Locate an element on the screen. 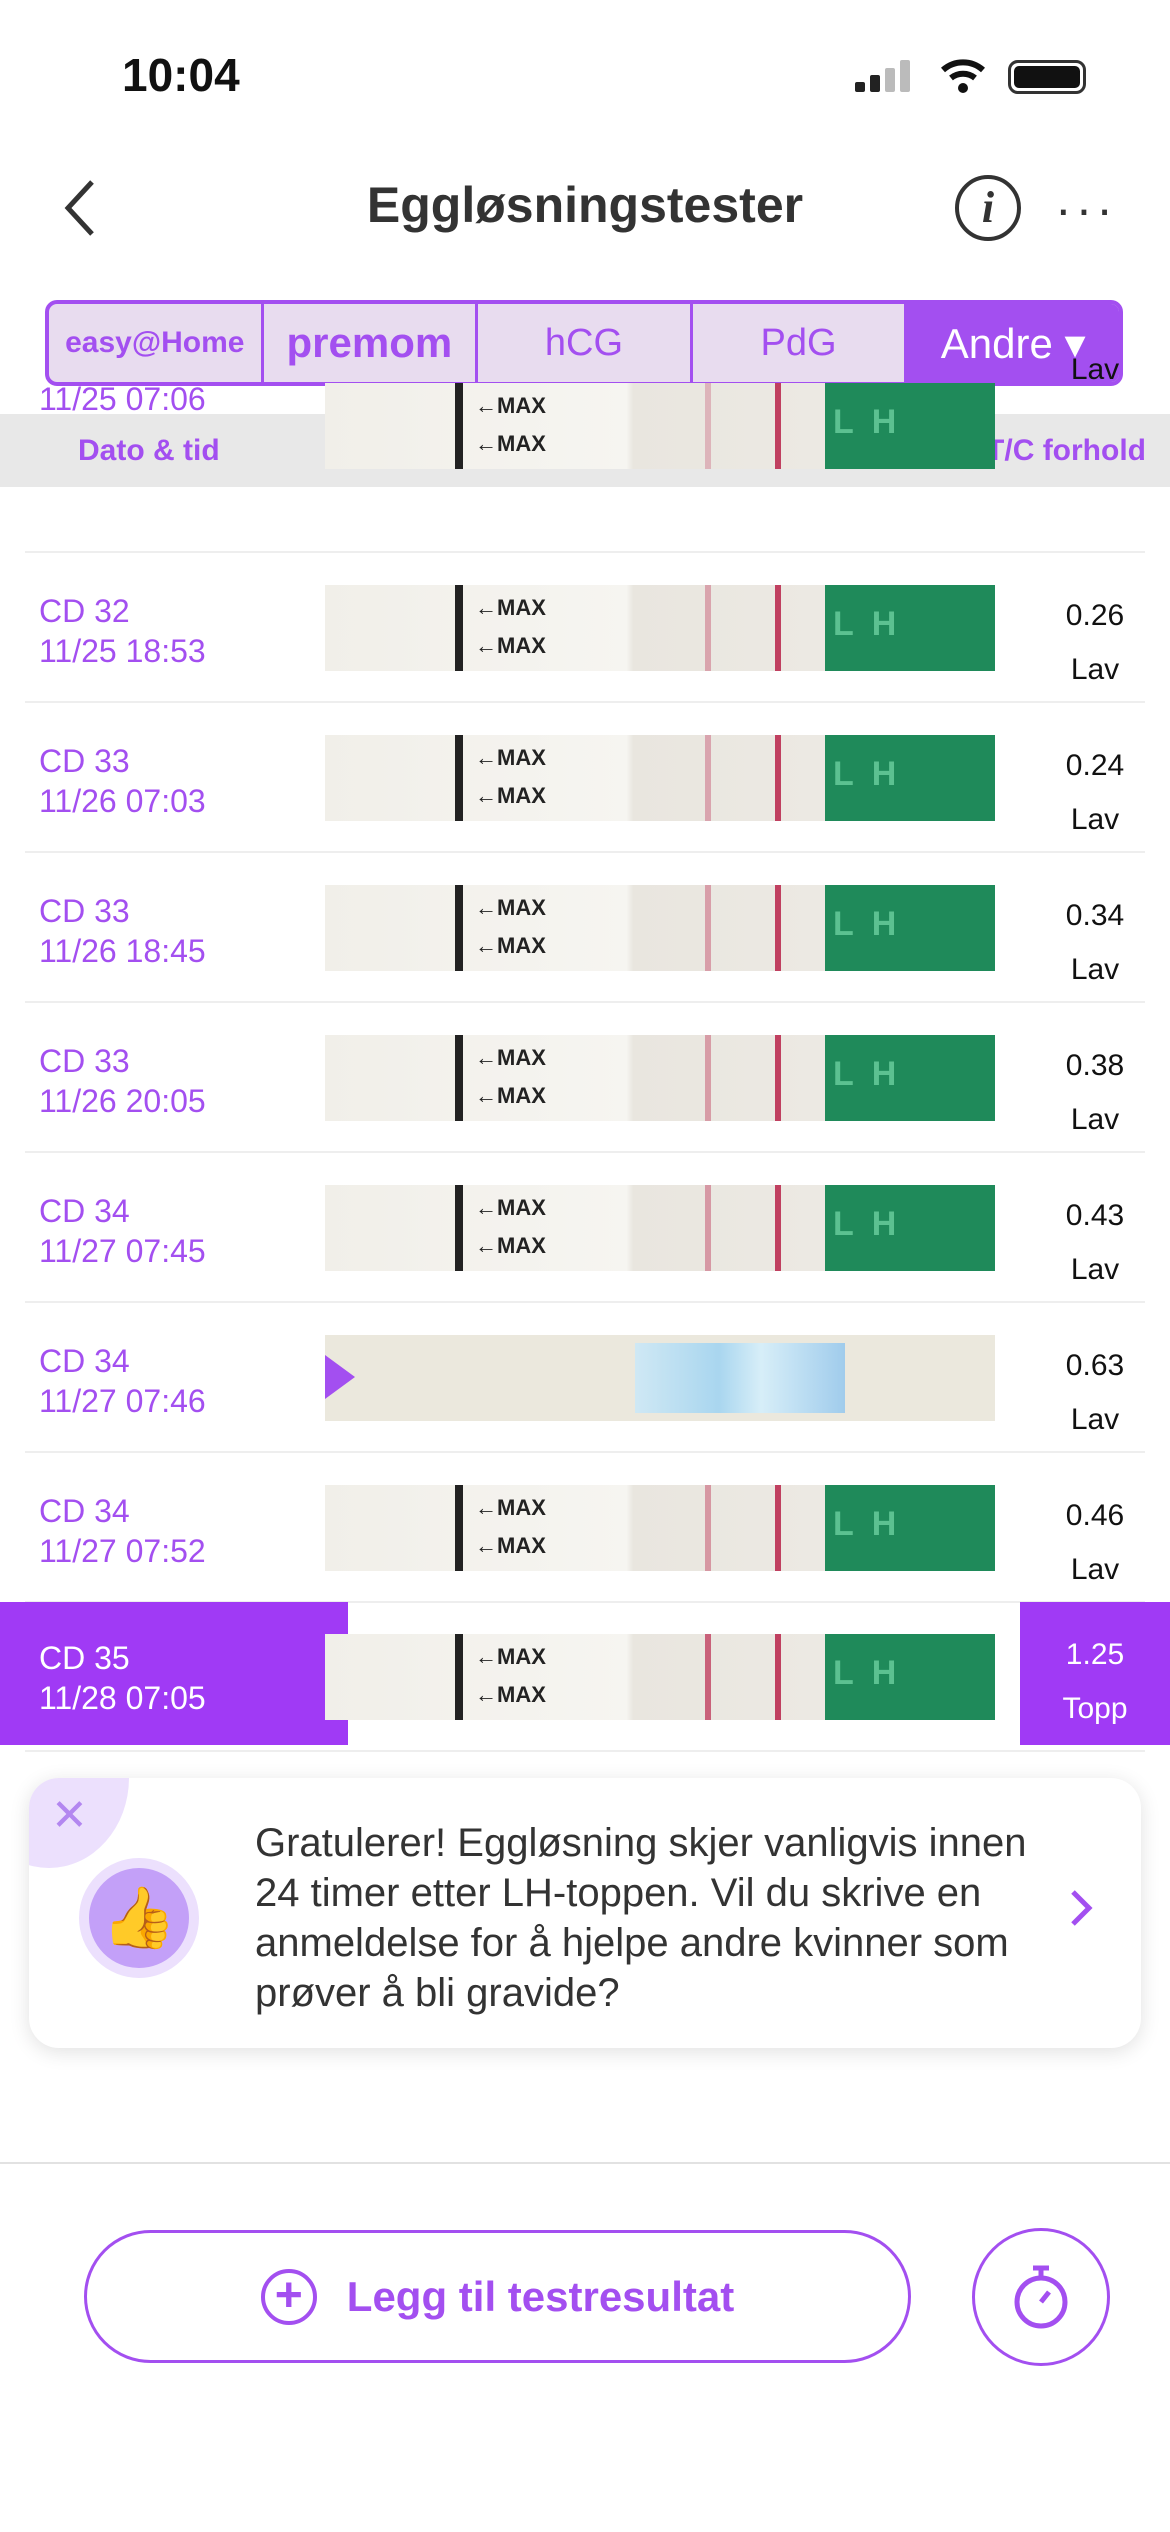 The width and height of the screenshot is (1170, 2532). timer-icon is located at coordinates (1041, 2297).